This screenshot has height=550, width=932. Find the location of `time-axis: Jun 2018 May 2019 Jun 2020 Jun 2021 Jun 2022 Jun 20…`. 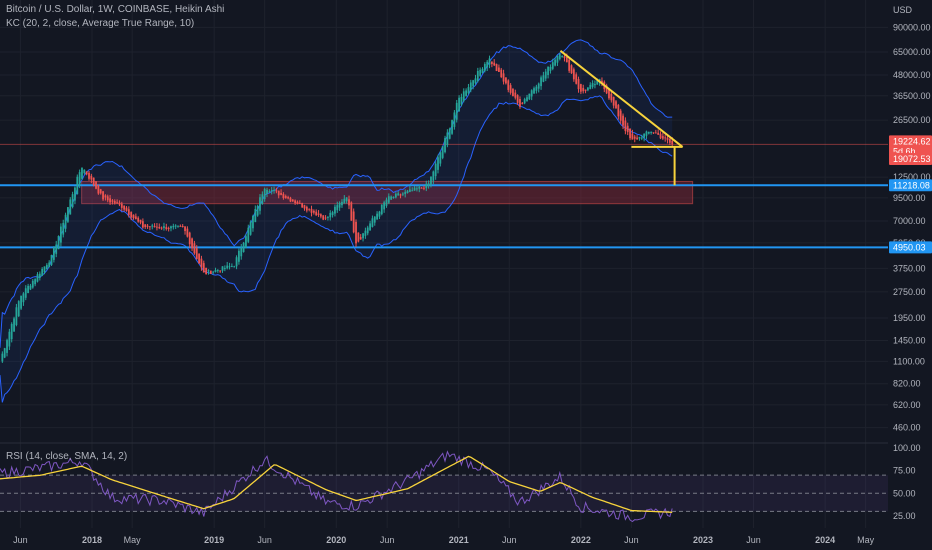

time-axis: Jun 2018 May 2019 Jun 2020 Jun 2021 Jun 2022 Jun 20… is located at coordinates (443, 540).